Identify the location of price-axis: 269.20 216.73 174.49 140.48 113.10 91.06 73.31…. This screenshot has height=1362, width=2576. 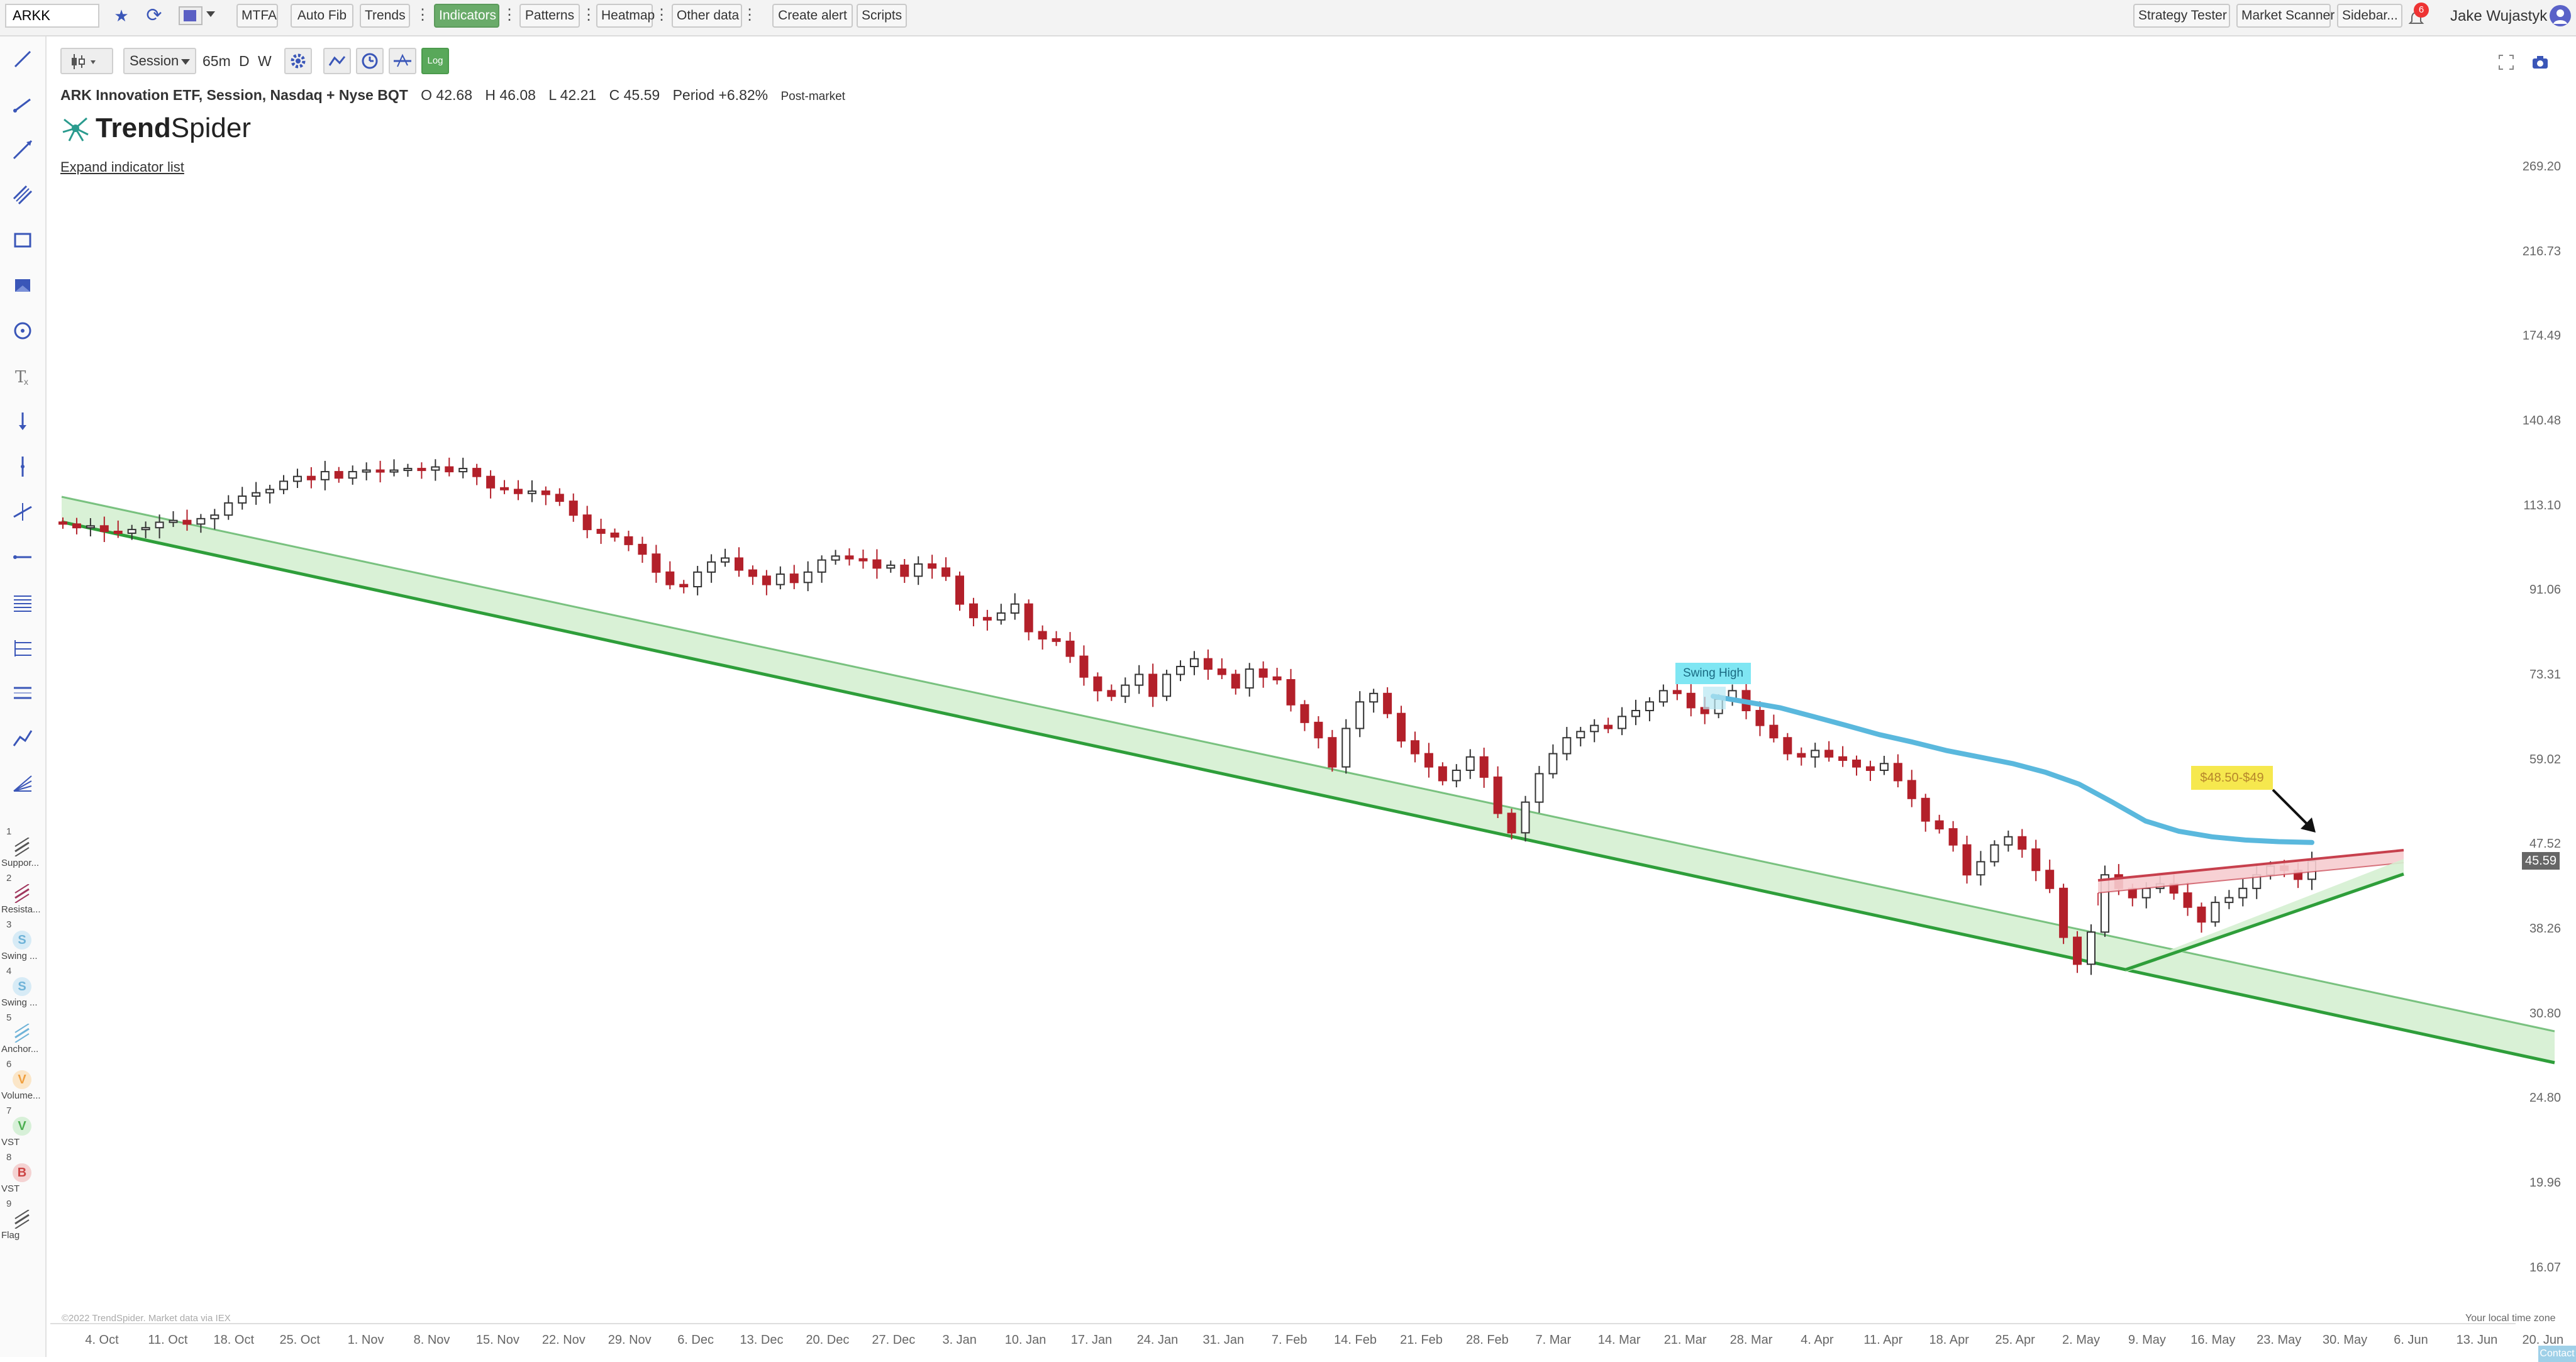
(2546, 729).